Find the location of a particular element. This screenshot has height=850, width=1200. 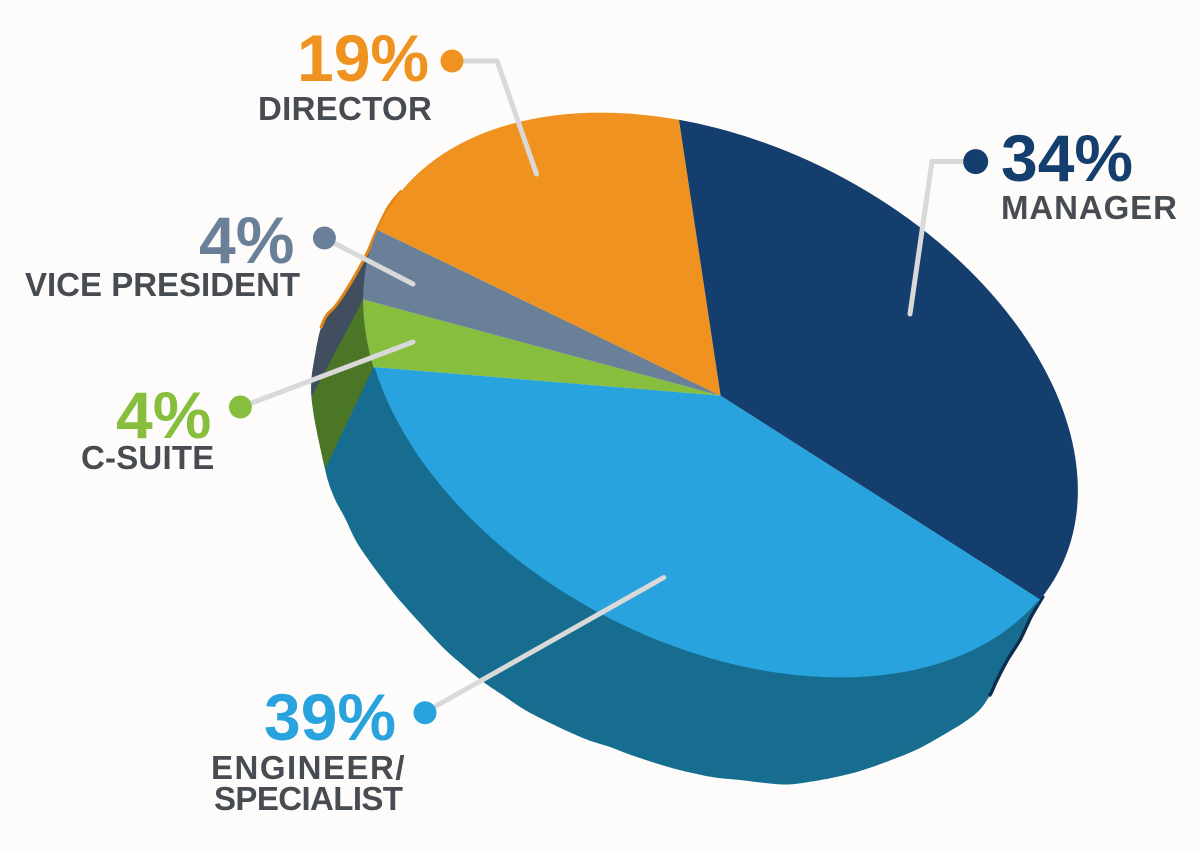

svg-text: 39% is located at coordinates (330, 717).